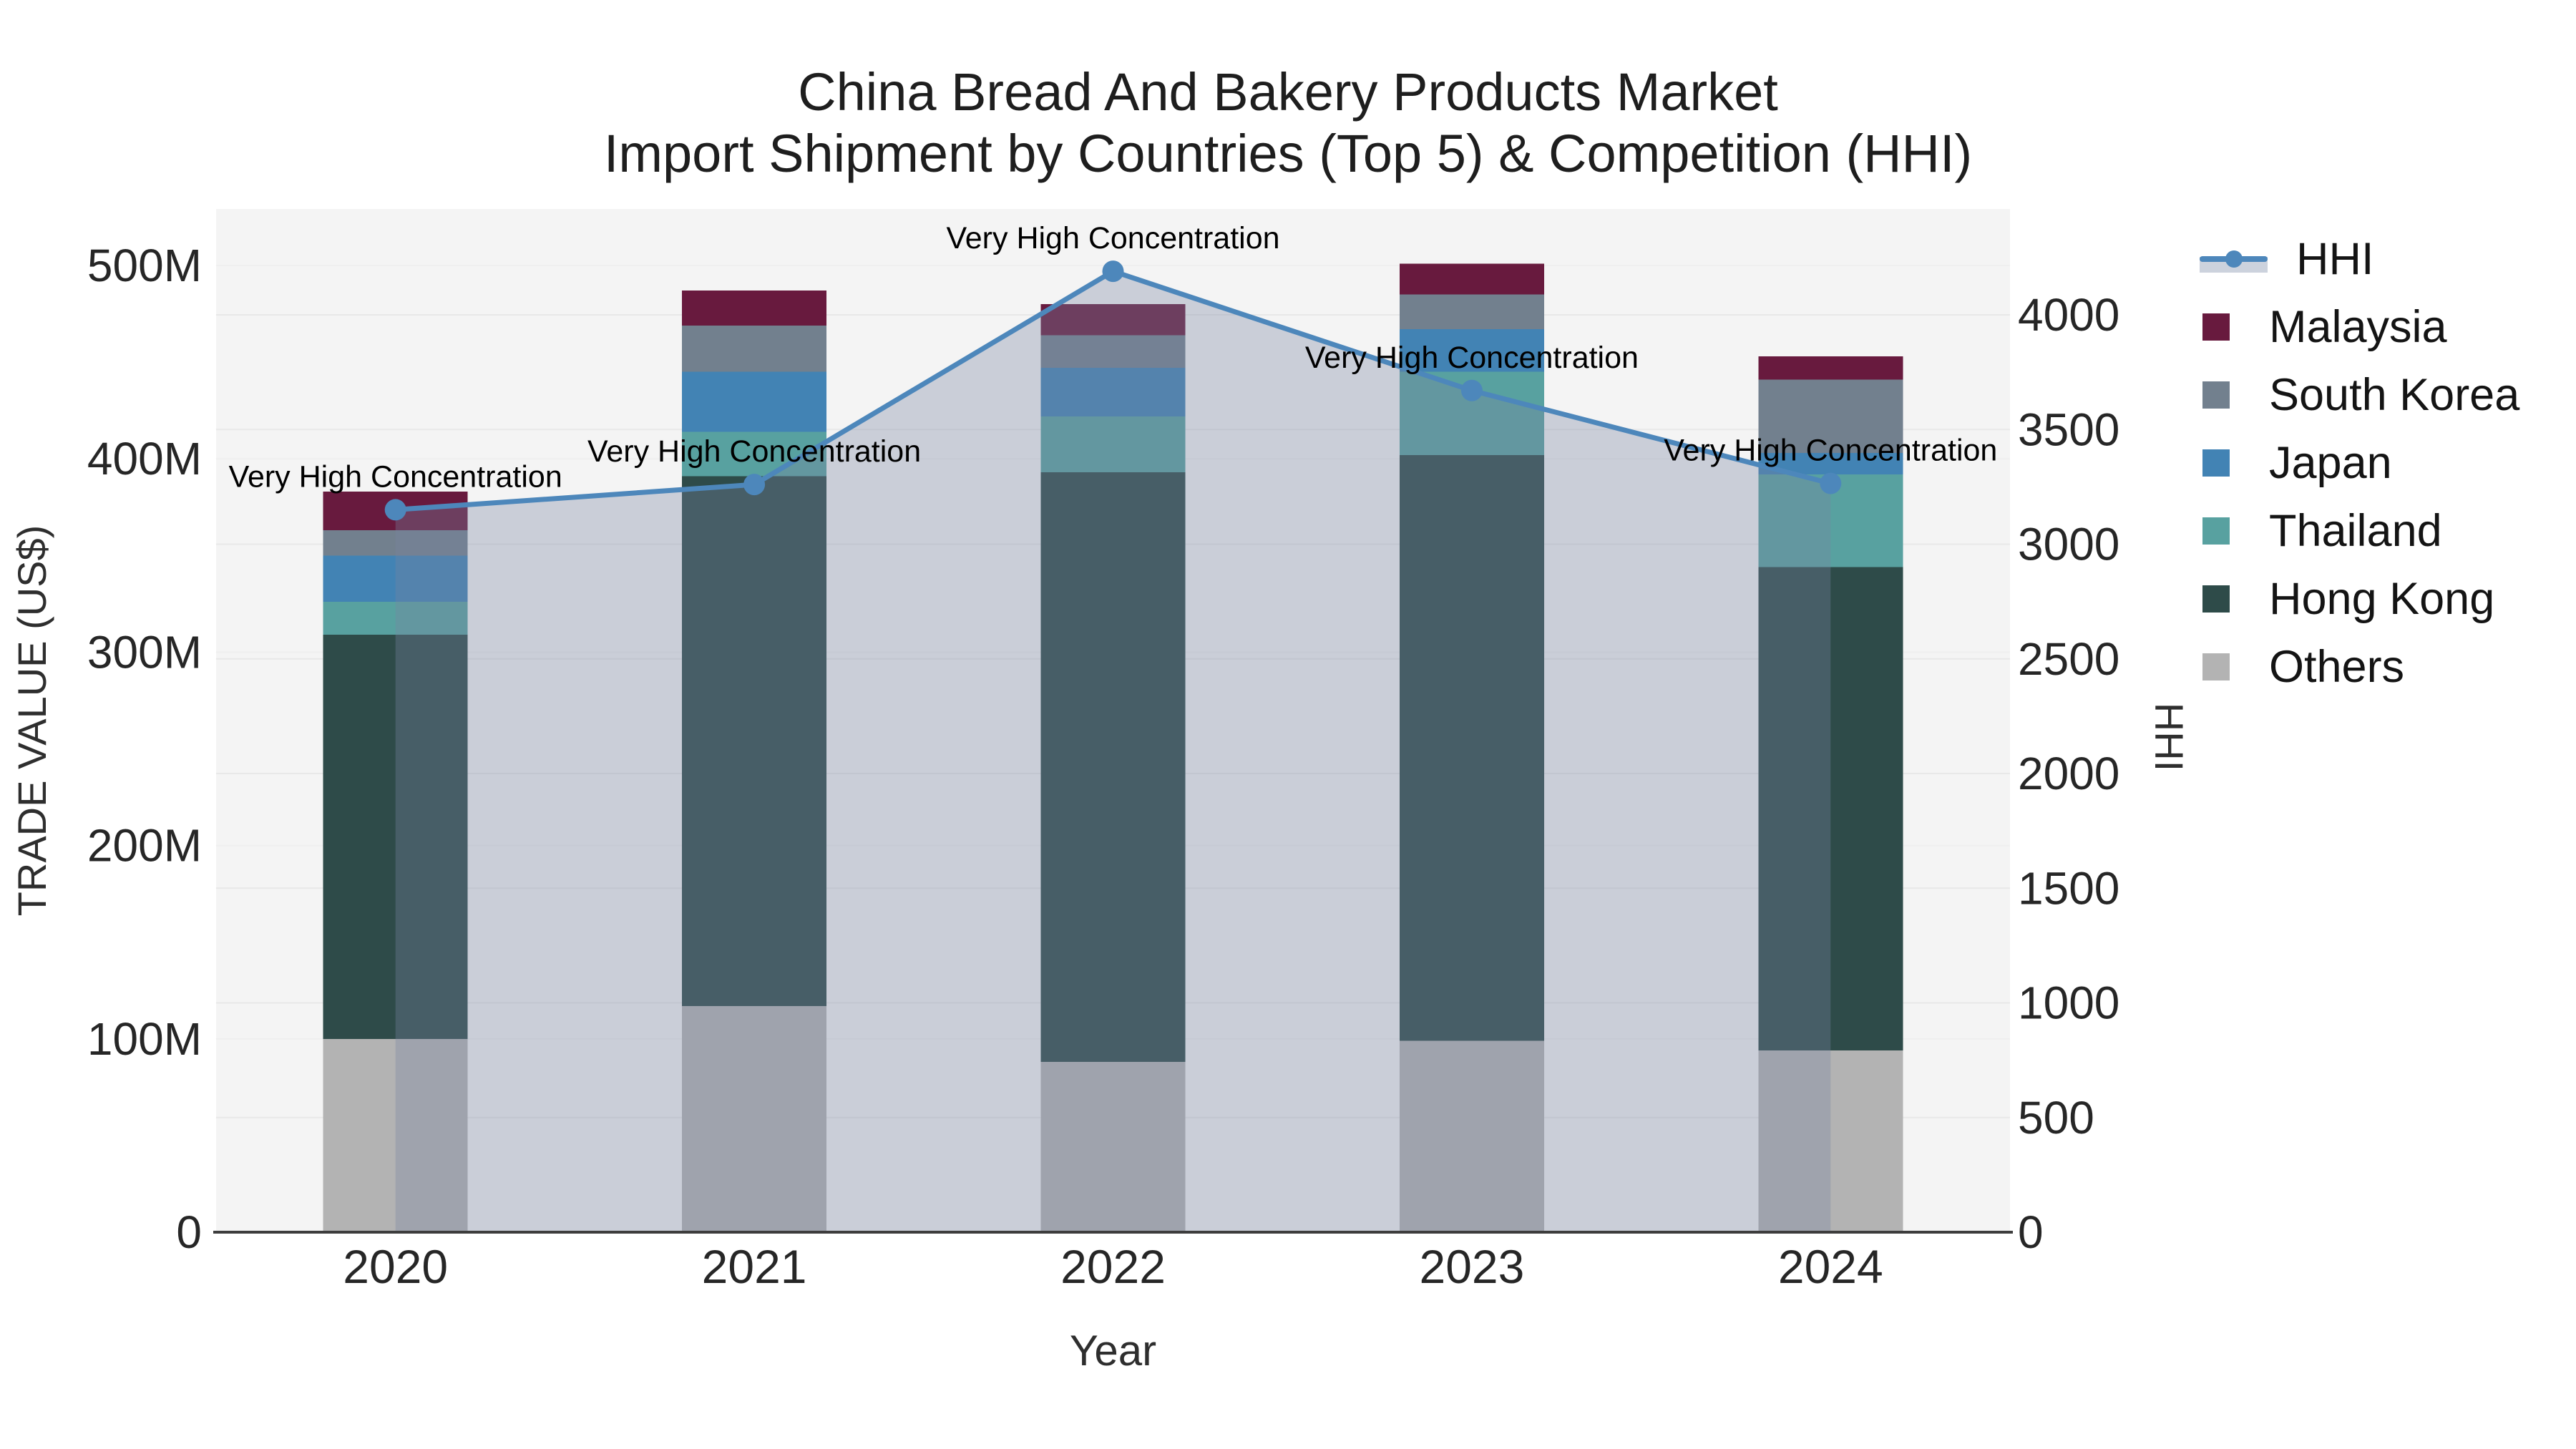  I want to click on y-left-tick-200M: 200M, so click(144, 846).